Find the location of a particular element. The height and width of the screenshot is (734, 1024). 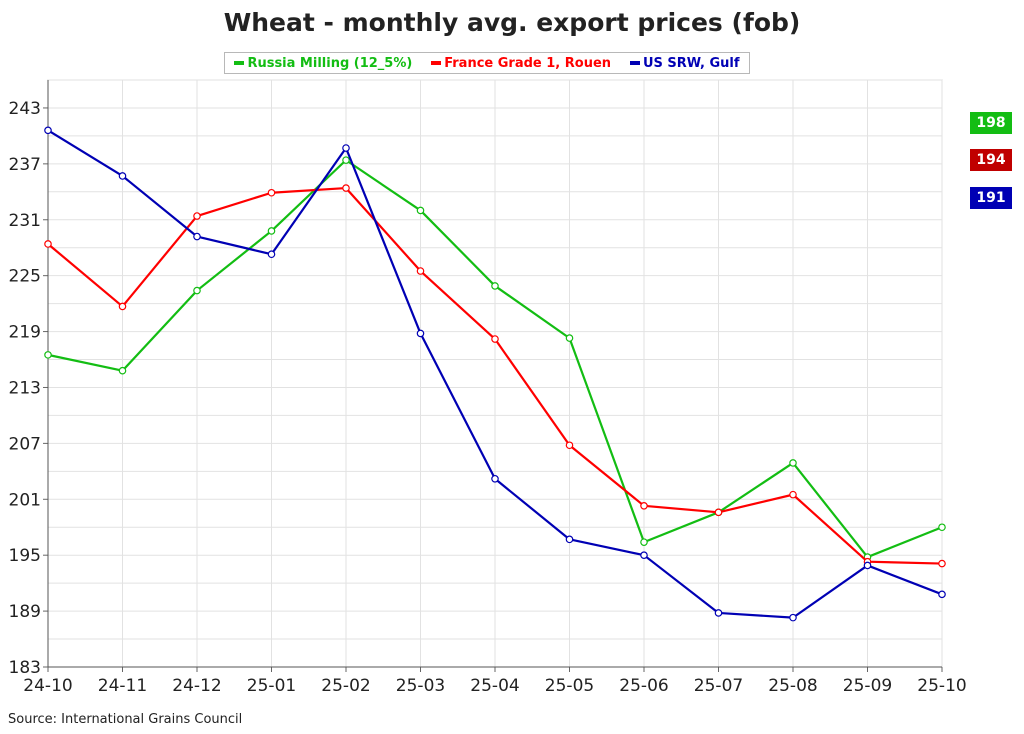

y-tick-label: 195 is located at coordinates (25, 556).